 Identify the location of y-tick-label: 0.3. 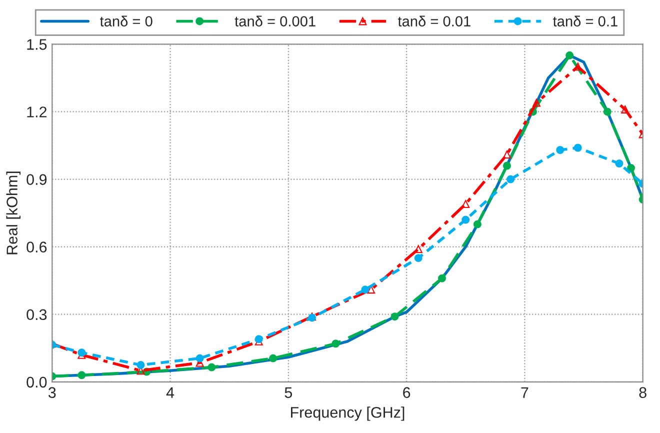
(36, 314).